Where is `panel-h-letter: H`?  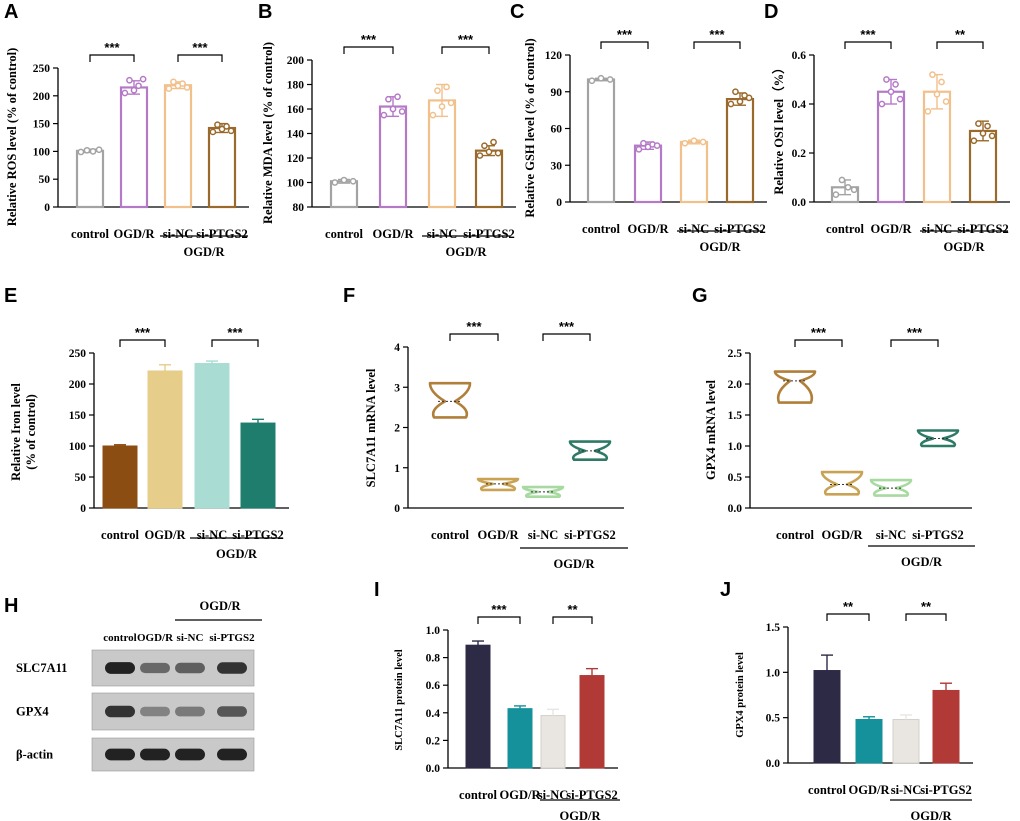 panel-h-letter: H is located at coordinates (11, 606).